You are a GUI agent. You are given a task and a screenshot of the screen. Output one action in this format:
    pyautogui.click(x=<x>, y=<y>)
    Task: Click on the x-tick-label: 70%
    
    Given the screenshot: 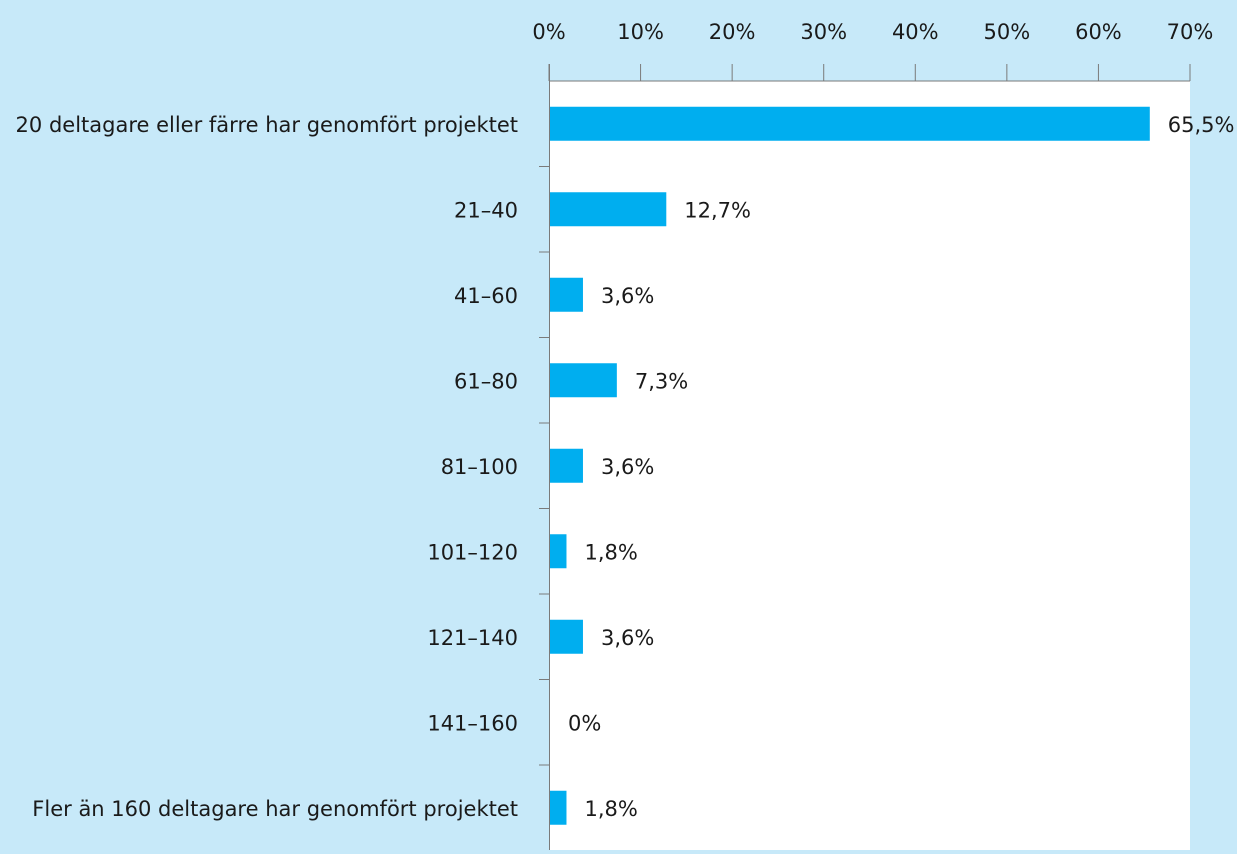 What is the action you would take?
    pyautogui.click(x=1190, y=32)
    